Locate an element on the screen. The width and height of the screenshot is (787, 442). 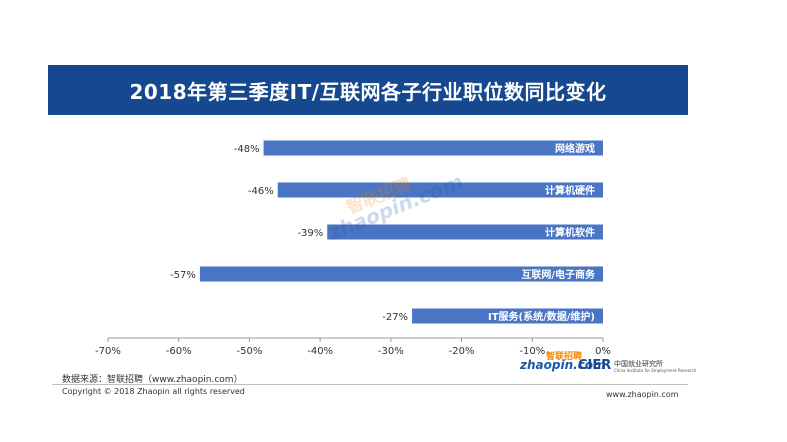
data-label: -57% is located at coordinates (183, 275).